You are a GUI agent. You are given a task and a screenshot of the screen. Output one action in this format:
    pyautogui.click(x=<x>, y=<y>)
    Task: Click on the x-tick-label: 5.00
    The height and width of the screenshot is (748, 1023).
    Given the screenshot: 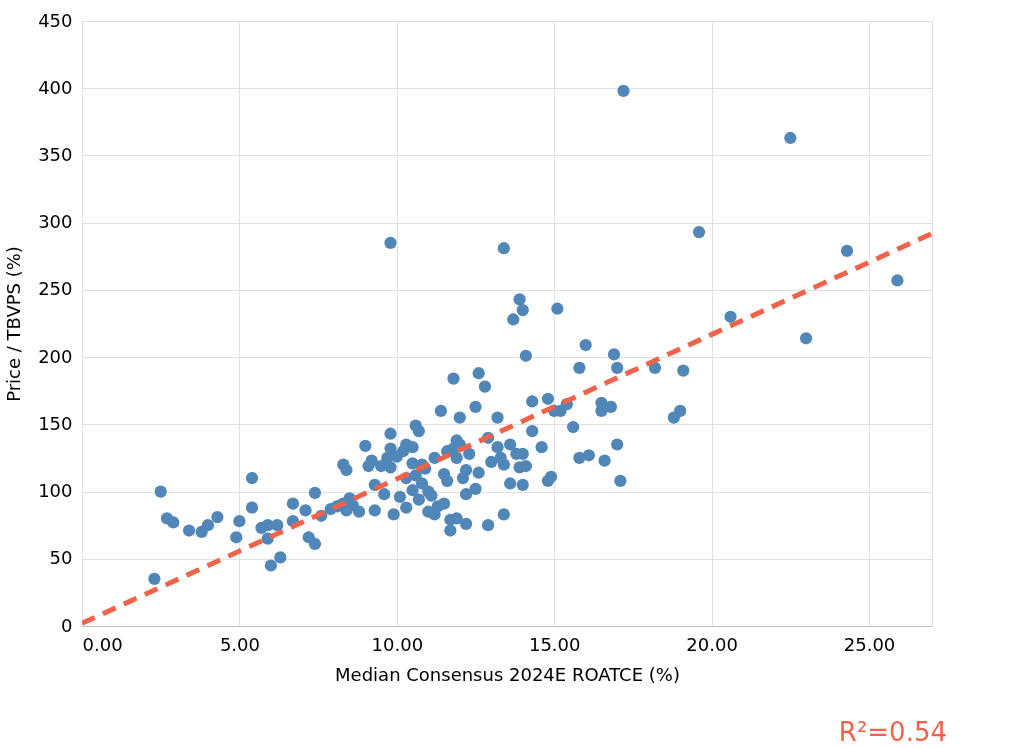 What is the action you would take?
    pyautogui.click(x=239, y=644)
    